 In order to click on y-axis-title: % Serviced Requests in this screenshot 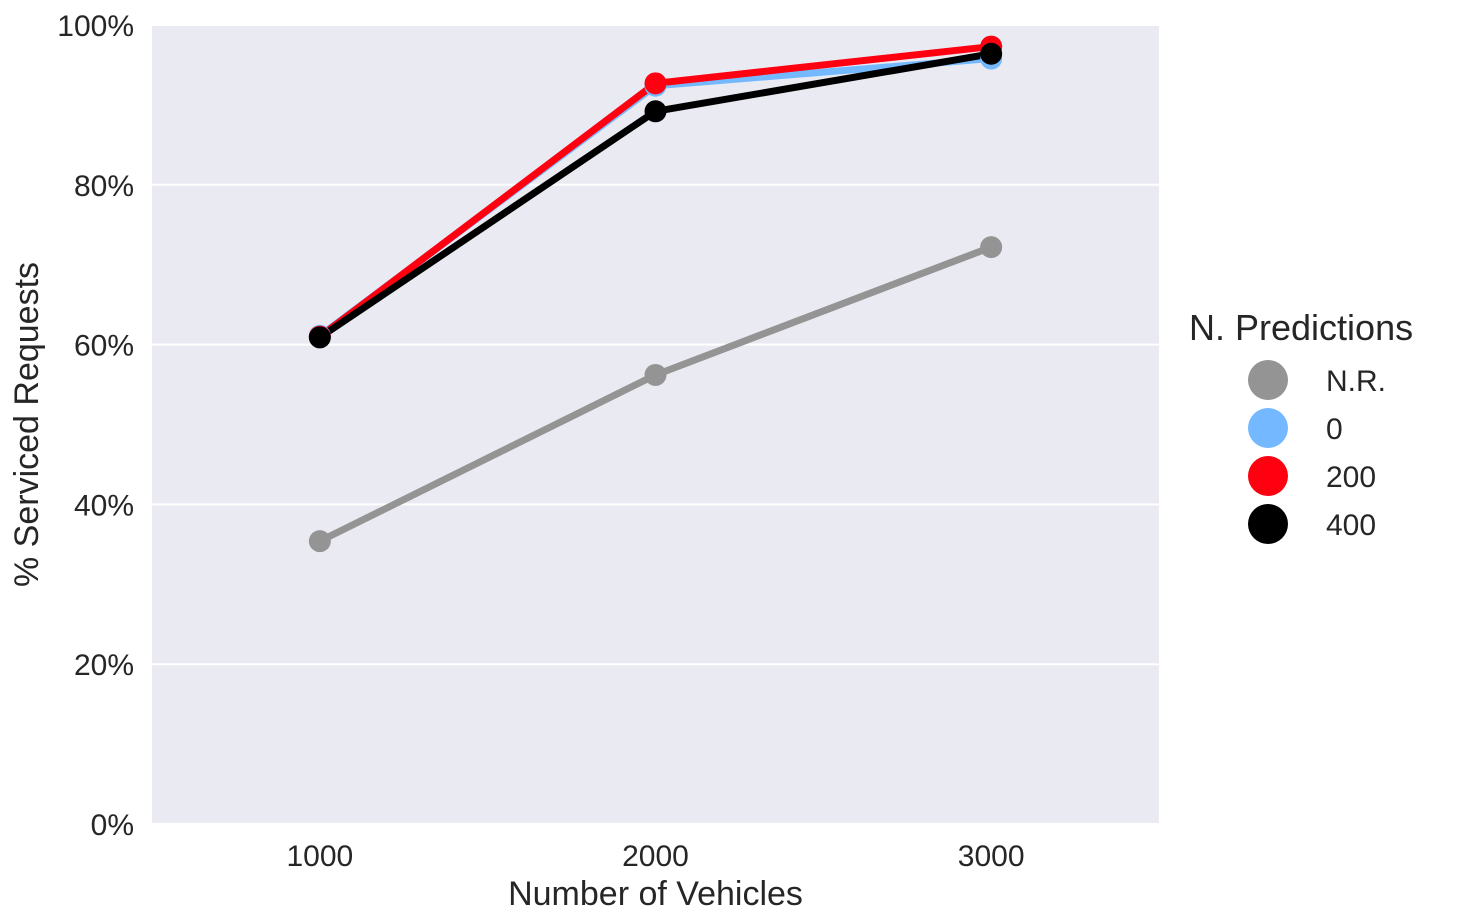, I will do `click(27, 424)`.